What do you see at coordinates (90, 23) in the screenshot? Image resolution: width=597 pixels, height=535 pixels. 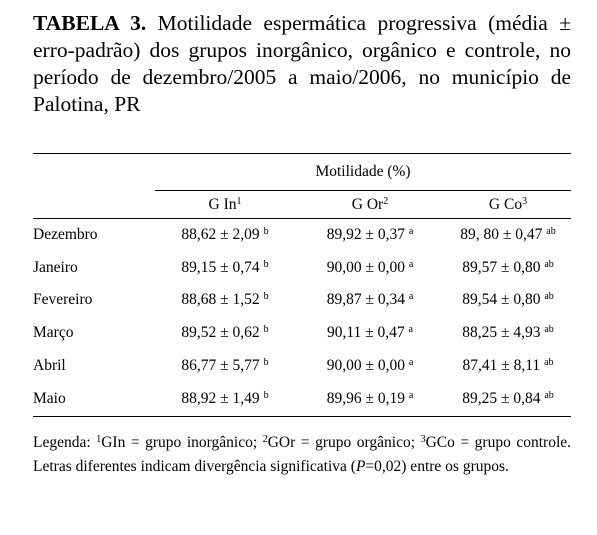 I see `caption-label: TABELA 3.` at bounding box center [90, 23].